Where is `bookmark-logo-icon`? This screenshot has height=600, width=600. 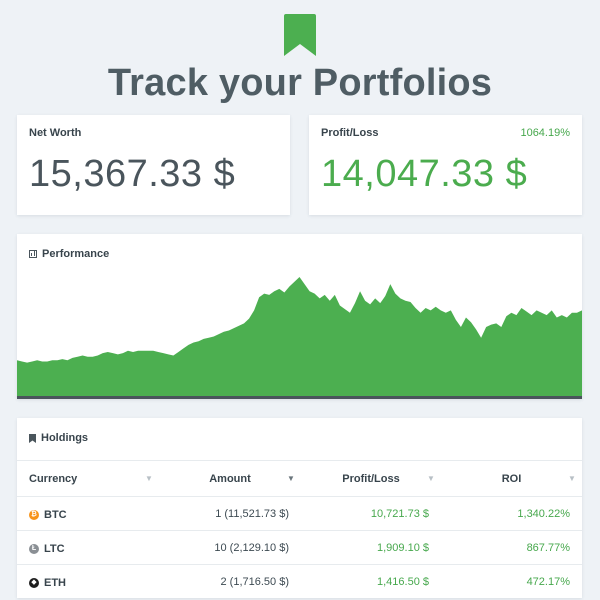 bookmark-logo-icon is located at coordinates (300, 35).